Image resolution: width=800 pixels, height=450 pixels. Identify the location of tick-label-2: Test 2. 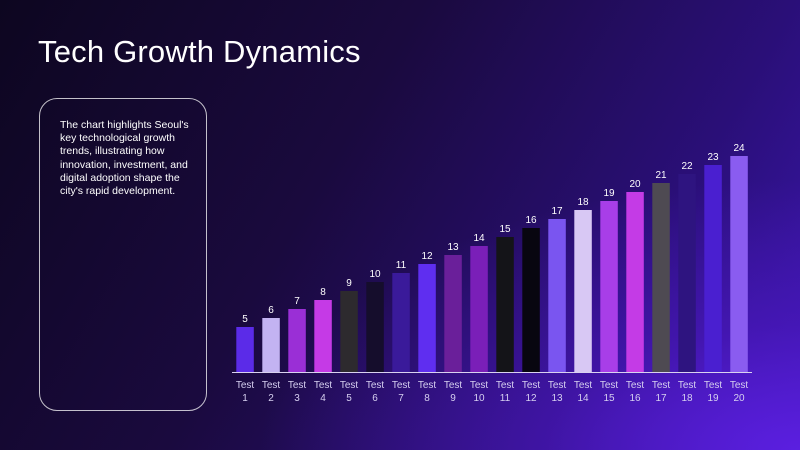
(271, 392).